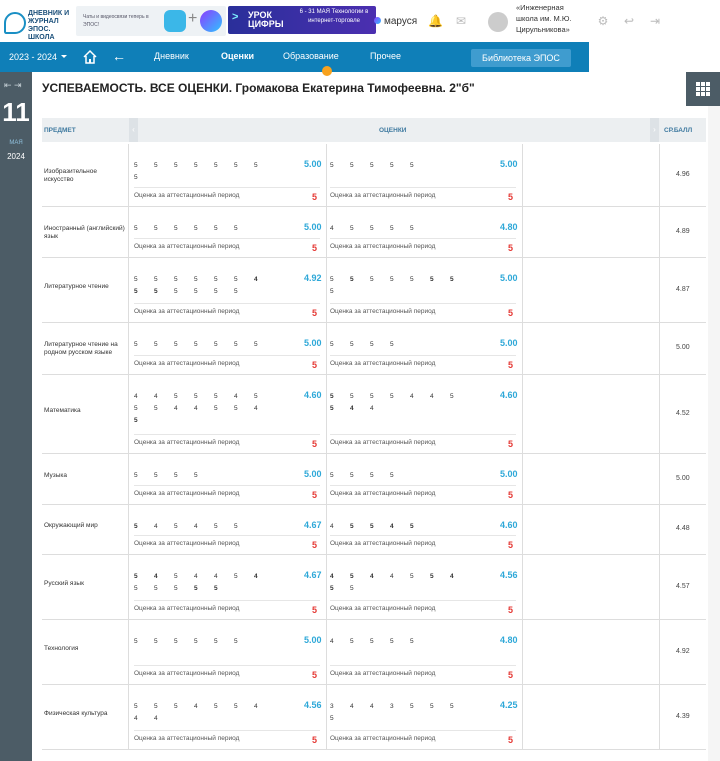 This screenshot has width=720, height=761. I want to click on nav-item-other: Прочее, so click(385, 56).